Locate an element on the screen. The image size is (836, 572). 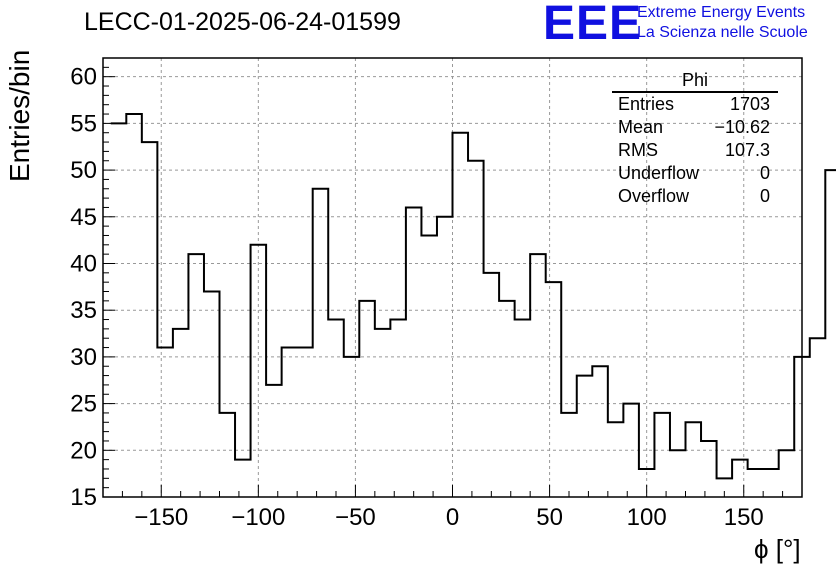
stats-name: Phi is located at coordinates (695, 81).